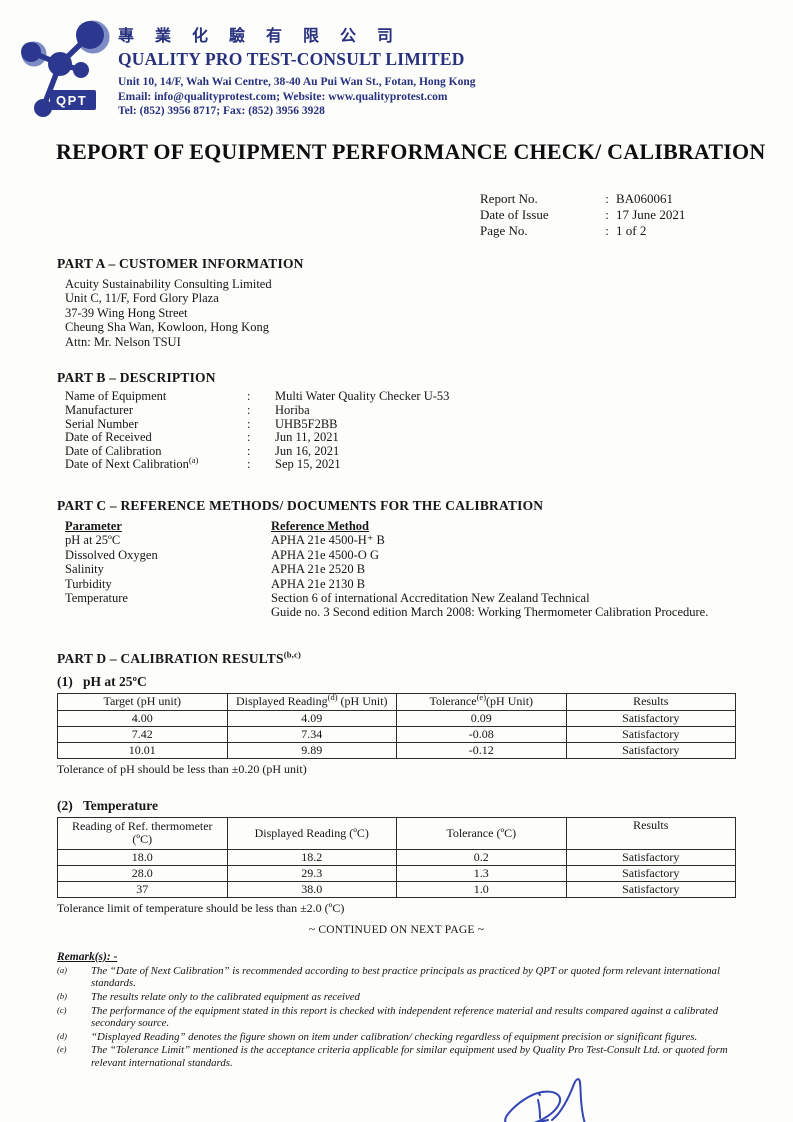 The height and width of the screenshot is (1122, 793). What do you see at coordinates (400, 526) in the screenshot?
I see `reference-methods-header-row: Parameter Reference Method` at bounding box center [400, 526].